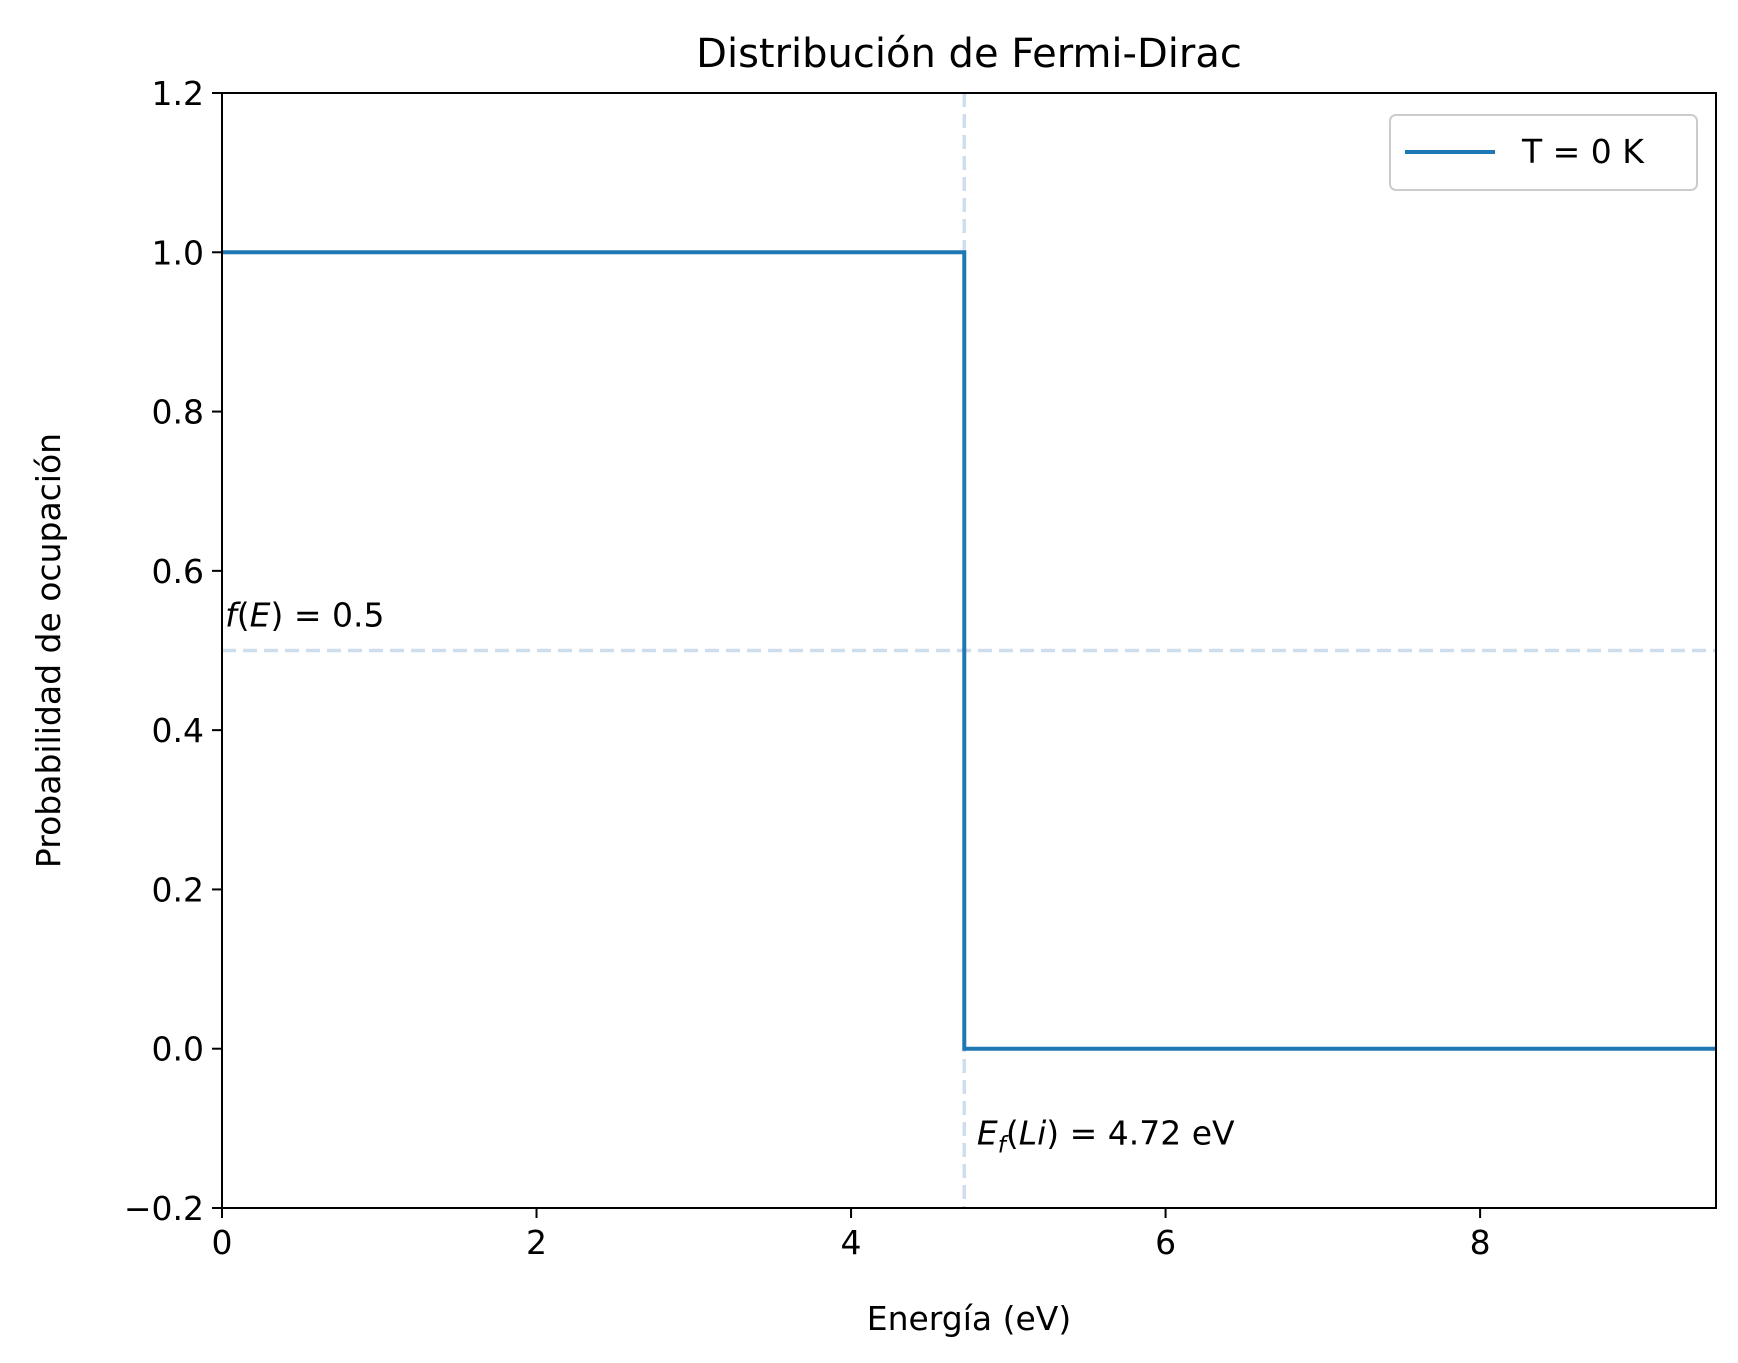 This screenshot has height=1363, width=1738. Describe the element at coordinates (173, 651) in the screenshot. I see `y-axis: −0.2 0.0 0.2 0.4 0.6 0.8 1.0 1.2` at that location.